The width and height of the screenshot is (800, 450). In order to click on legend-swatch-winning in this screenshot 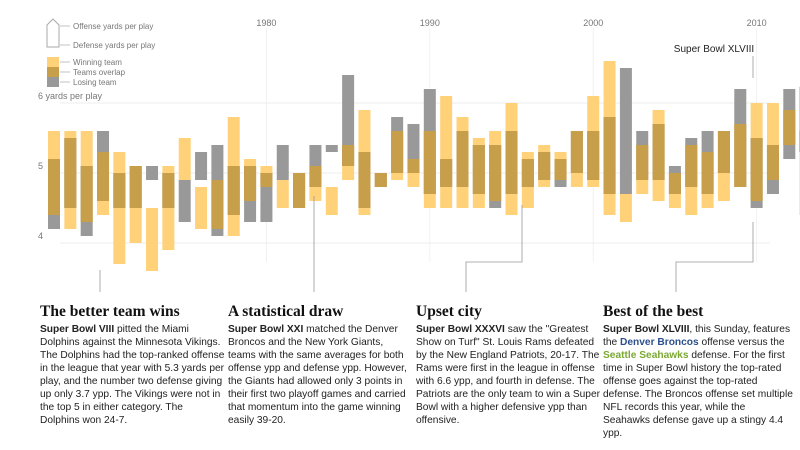, I will do `click(53, 62)`.